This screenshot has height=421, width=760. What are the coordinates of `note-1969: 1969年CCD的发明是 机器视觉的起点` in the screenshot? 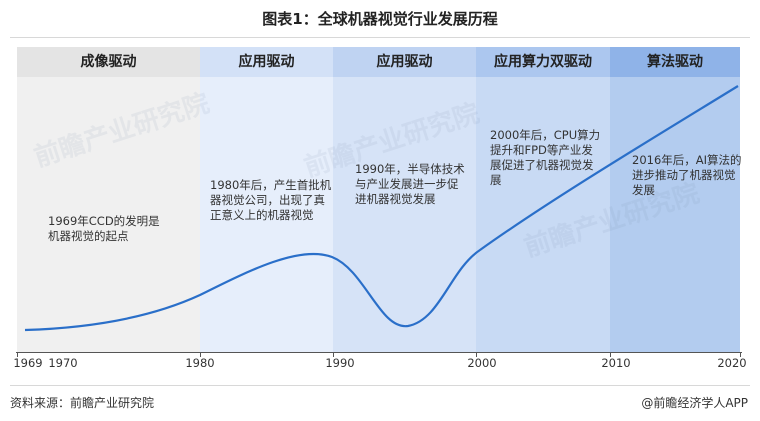 It's located at (104, 228).